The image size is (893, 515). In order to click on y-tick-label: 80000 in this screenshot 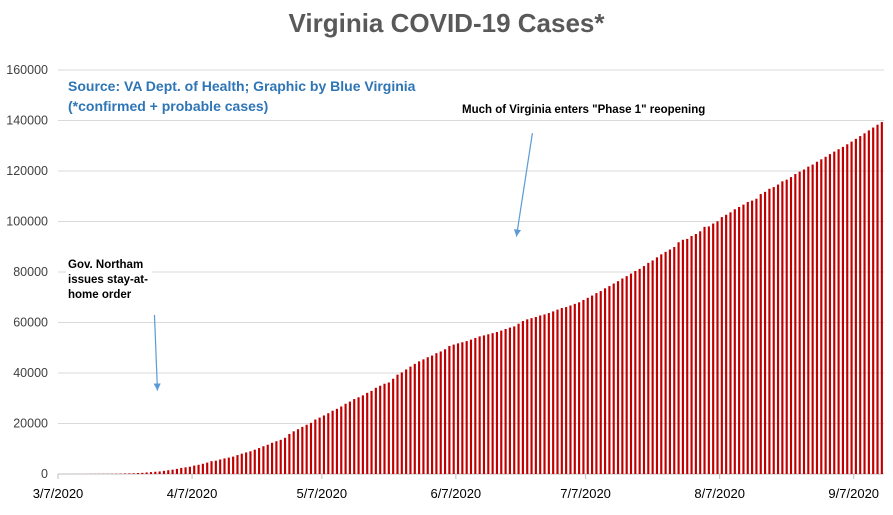, I will do `click(30, 272)`.